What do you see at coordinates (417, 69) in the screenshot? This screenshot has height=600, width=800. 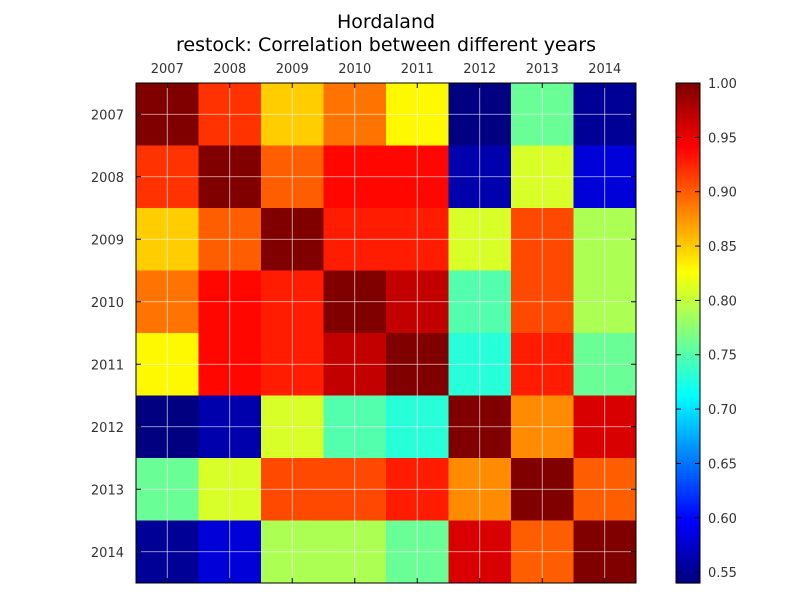 I see `x-tick-label-2011: 2011` at bounding box center [417, 69].